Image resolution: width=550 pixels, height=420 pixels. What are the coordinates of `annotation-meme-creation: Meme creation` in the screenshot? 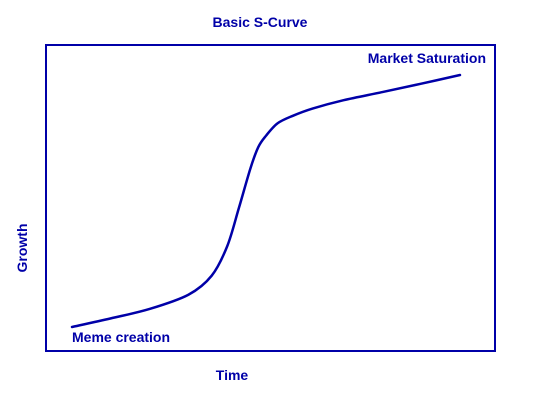 It's located at (121, 337).